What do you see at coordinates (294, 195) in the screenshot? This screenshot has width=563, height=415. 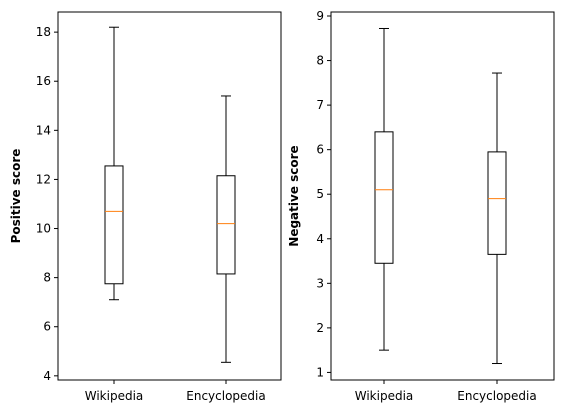 I see `y-axis-label: Negative score` at bounding box center [294, 195].